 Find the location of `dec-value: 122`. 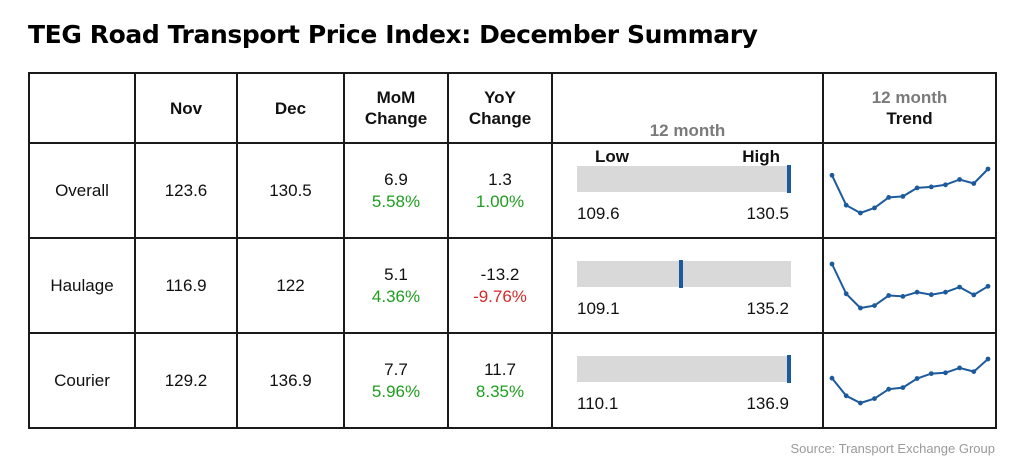

dec-value: 122 is located at coordinates (290, 285).